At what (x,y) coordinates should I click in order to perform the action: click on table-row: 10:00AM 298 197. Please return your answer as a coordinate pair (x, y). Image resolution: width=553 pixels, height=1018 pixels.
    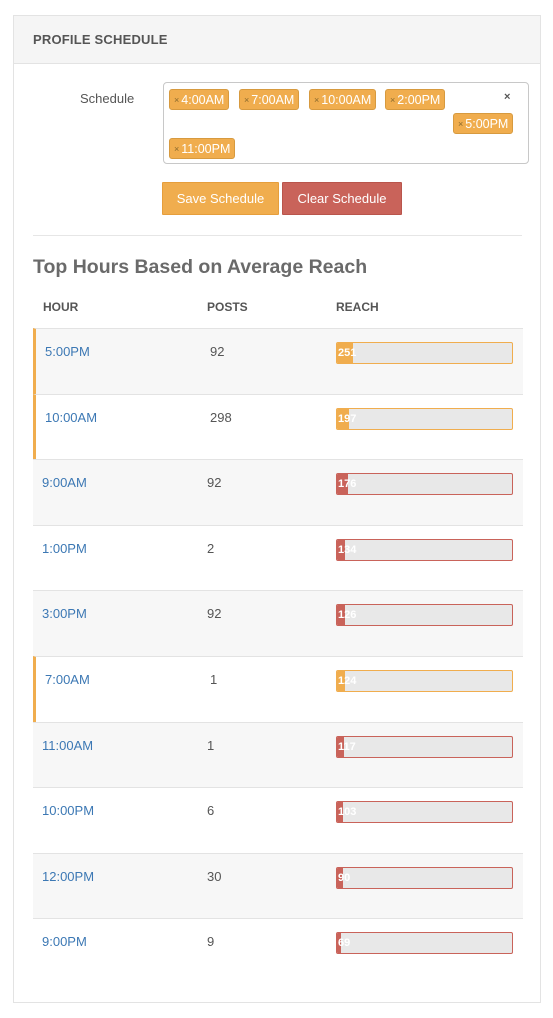
    Looking at the image, I should click on (278, 426).